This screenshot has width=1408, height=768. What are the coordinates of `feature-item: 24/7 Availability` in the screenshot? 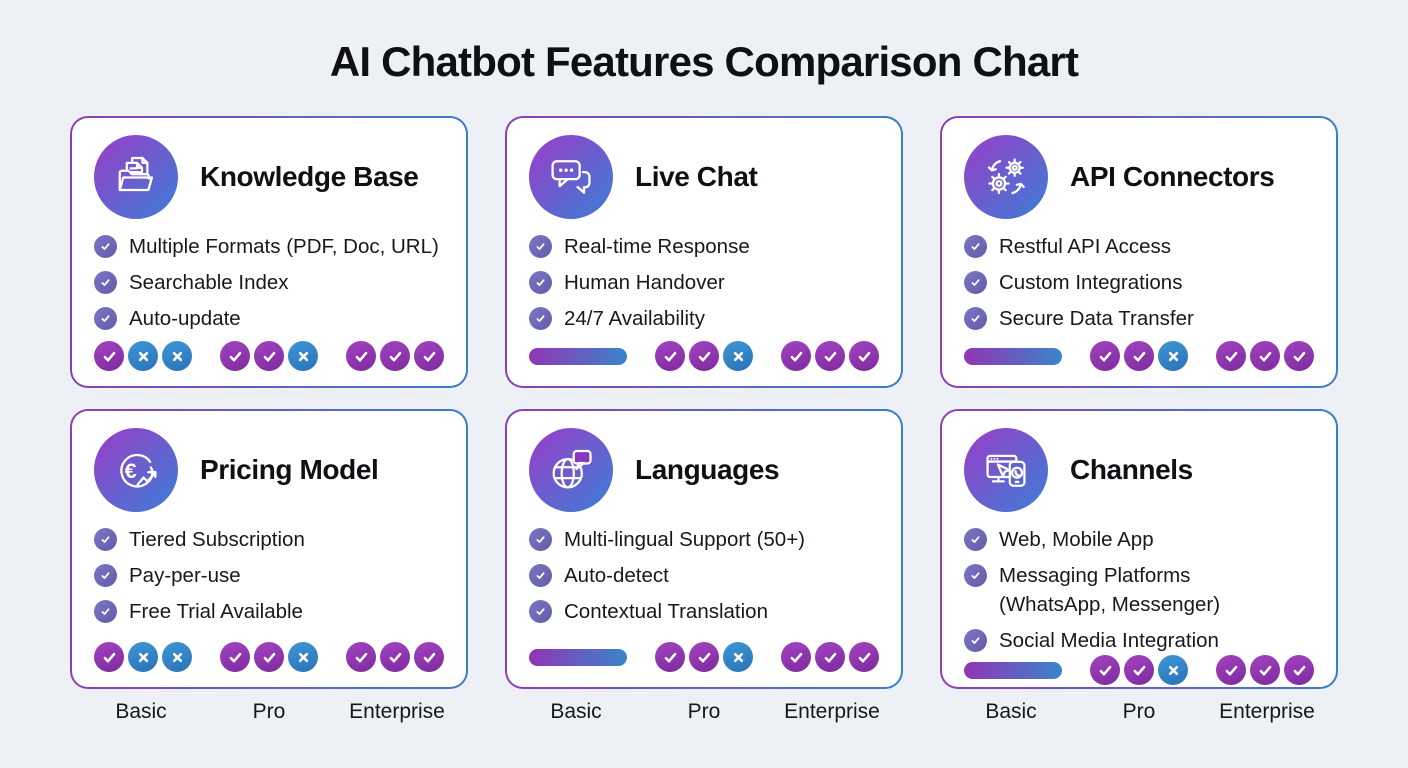 It's located at (704, 318).